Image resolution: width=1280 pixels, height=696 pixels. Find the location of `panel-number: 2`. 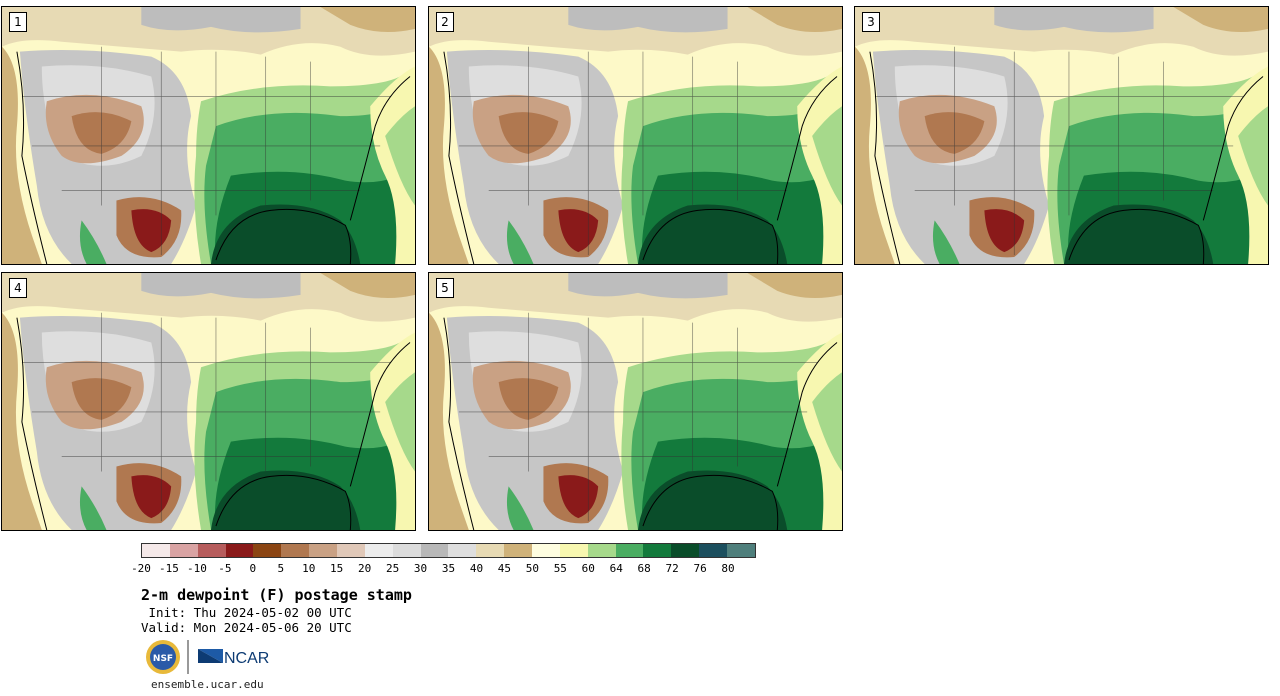

panel-number: 2 is located at coordinates (445, 22).